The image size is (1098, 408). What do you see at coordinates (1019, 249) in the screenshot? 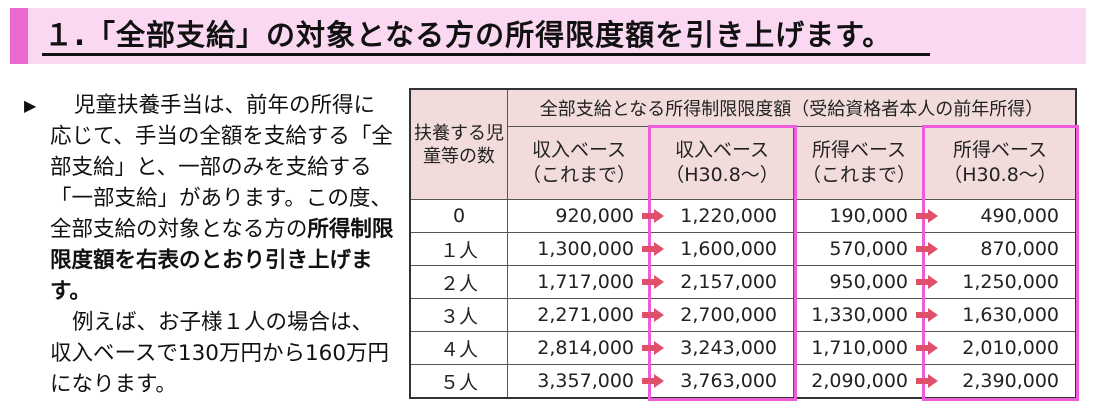
I see `limit-value: 870,000` at bounding box center [1019, 249].